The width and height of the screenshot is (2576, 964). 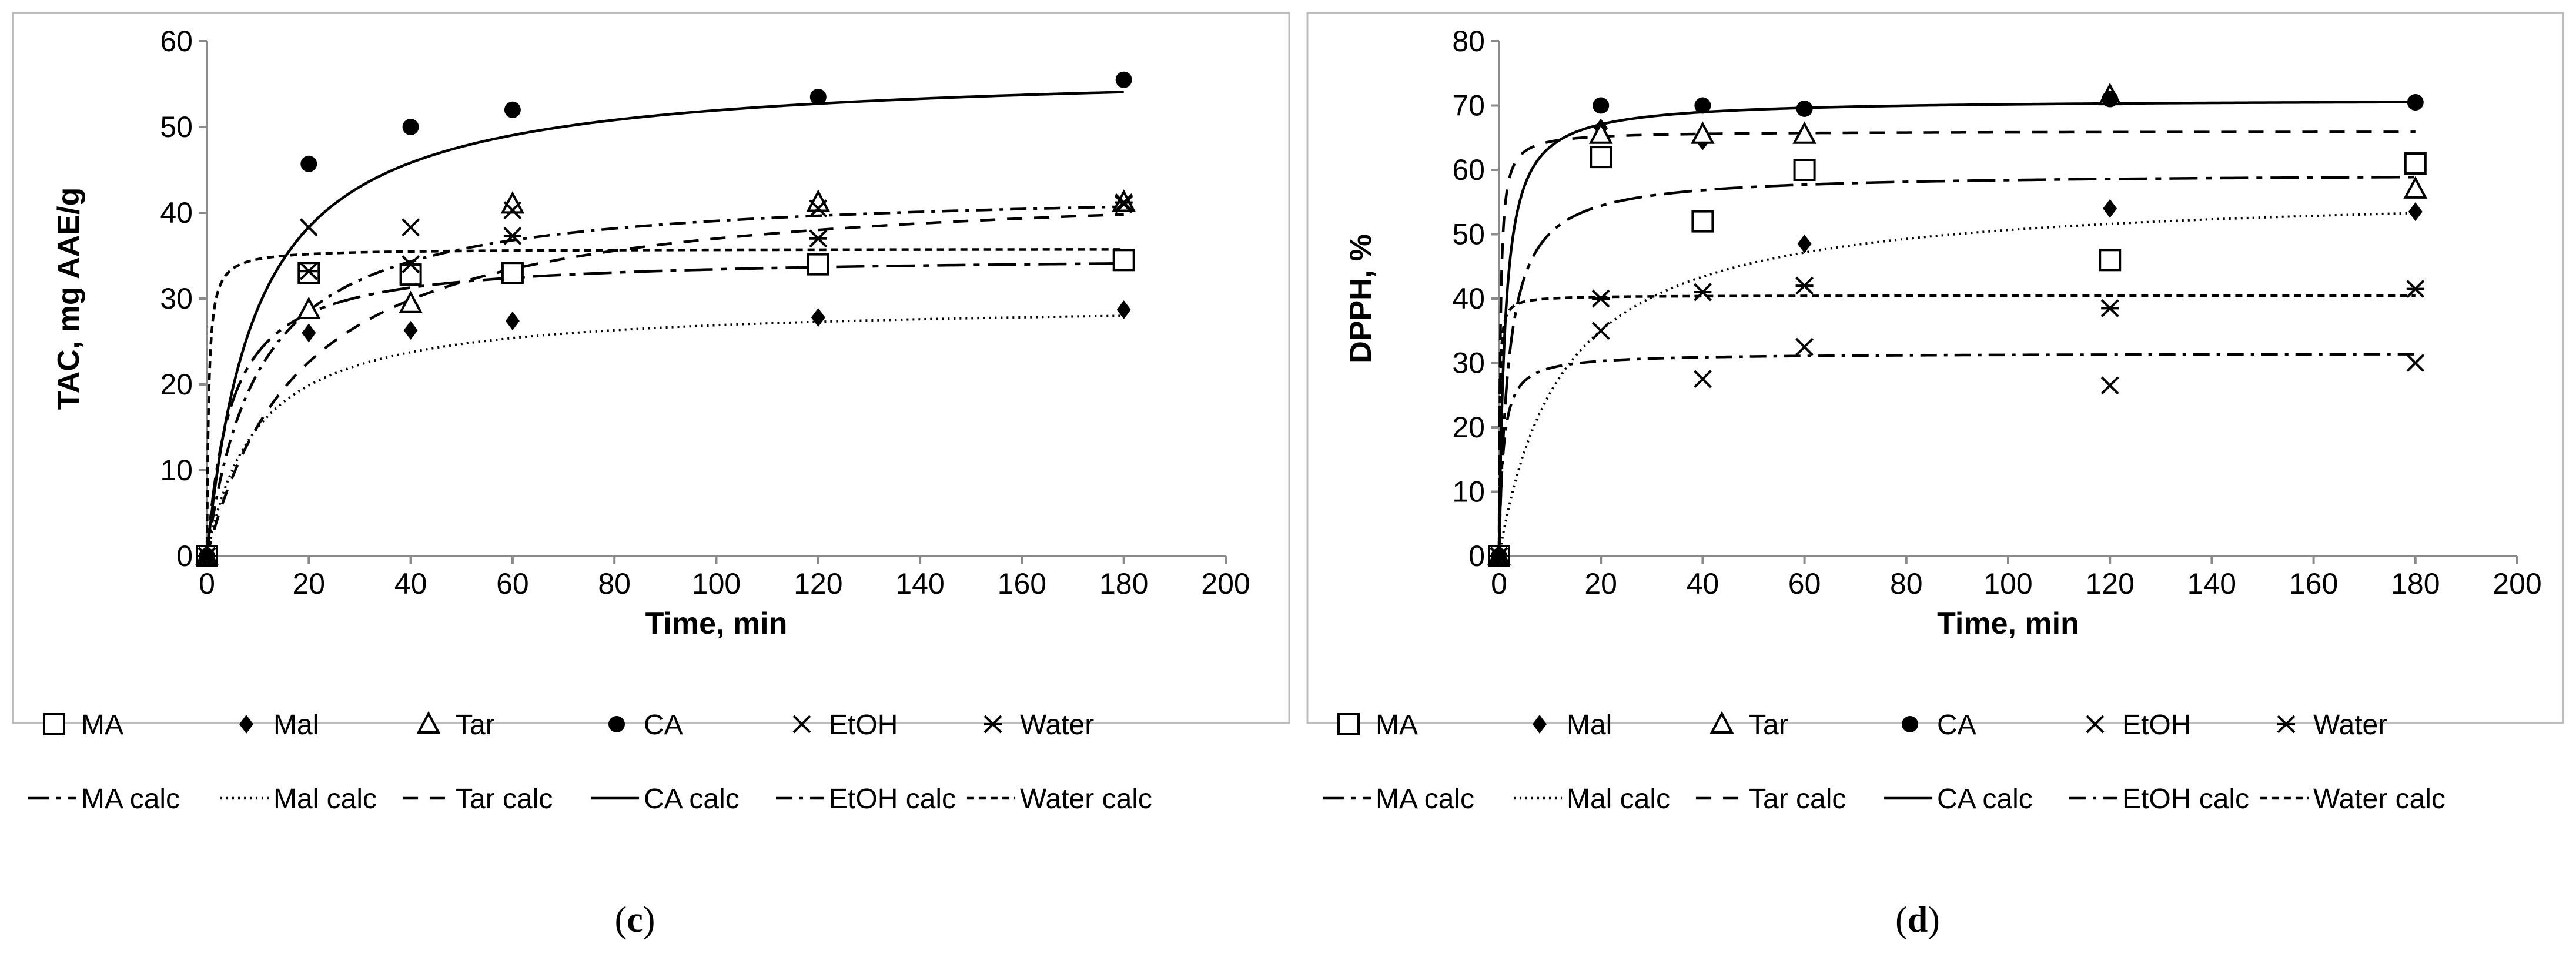 What do you see at coordinates (1721, 722) in the screenshot?
I see `legend-marker-tar` at bounding box center [1721, 722].